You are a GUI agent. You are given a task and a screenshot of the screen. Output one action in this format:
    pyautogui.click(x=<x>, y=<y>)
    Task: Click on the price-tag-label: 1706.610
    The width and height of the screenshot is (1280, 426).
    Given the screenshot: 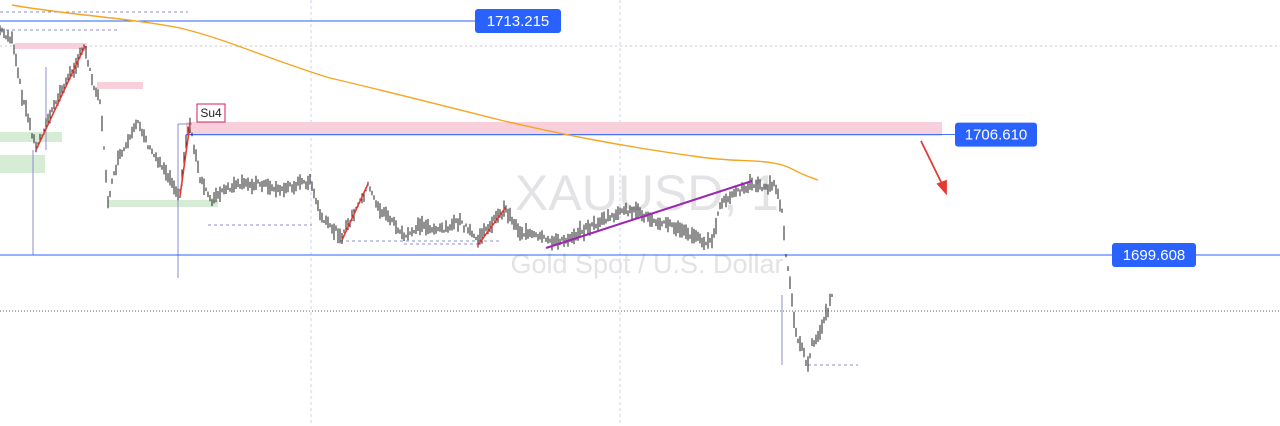 What is the action you would take?
    pyautogui.click(x=996, y=135)
    